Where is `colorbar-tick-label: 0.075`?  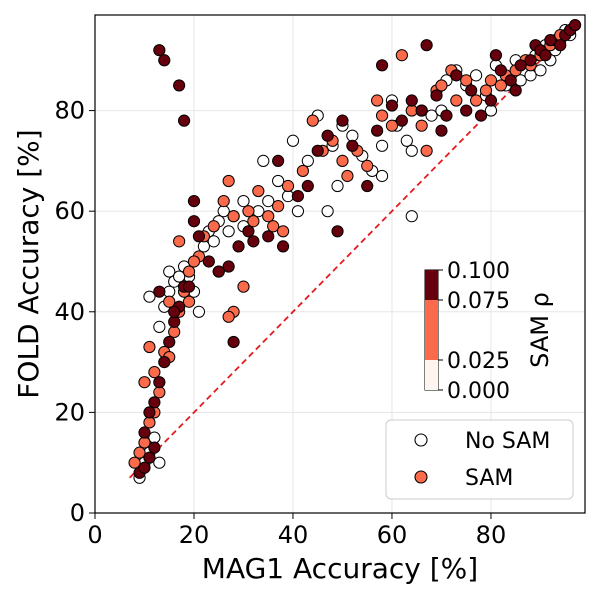
colorbar-tick-label: 0.075 is located at coordinates (478, 301).